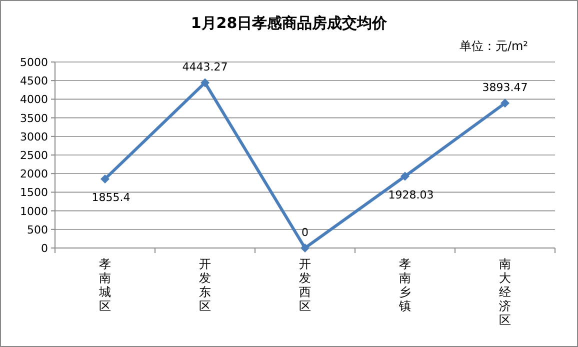 This screenshot has width=578, height=347. What do you see at coordinates (305, 285) in the screenshot?
I see `x-tick-label: 开发西区` at bounding box center [305, 285].